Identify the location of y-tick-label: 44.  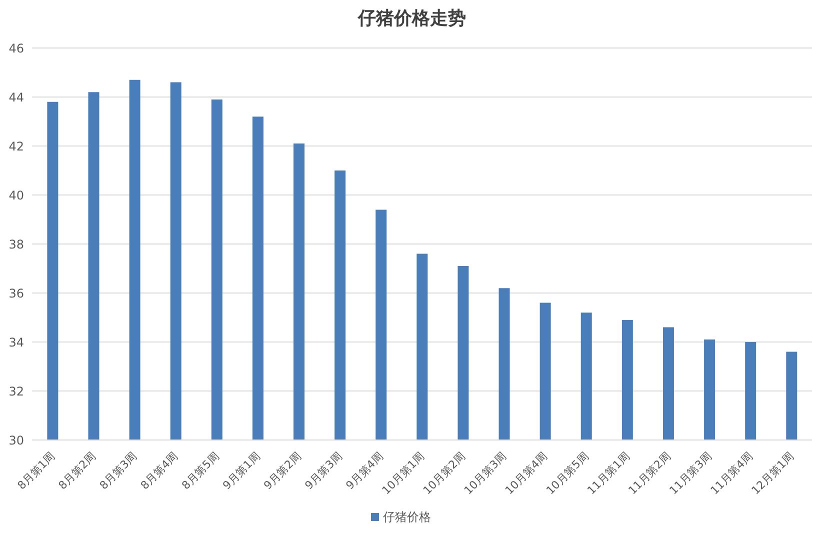
(16, 97).